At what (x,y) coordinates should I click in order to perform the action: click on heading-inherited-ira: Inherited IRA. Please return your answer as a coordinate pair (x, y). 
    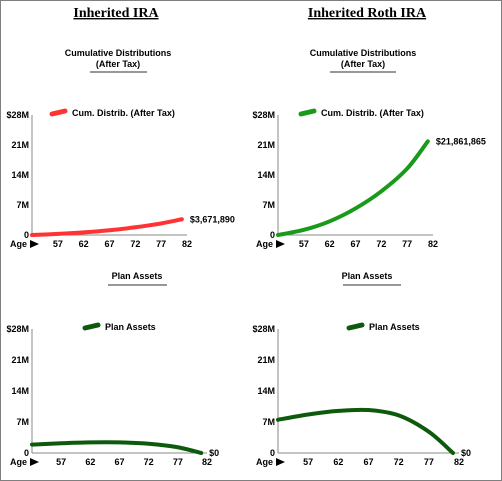
    Looking at the image, I should click on (116, 13).